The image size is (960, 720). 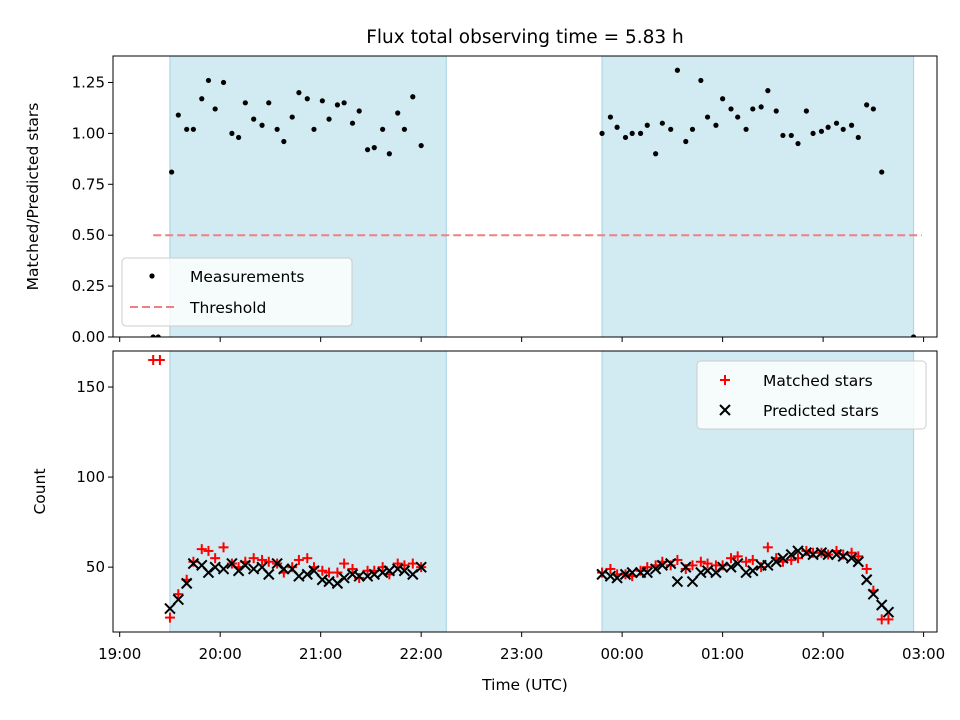 I want to click on x-tick-label: 03:00, so click(x=923, y=654).